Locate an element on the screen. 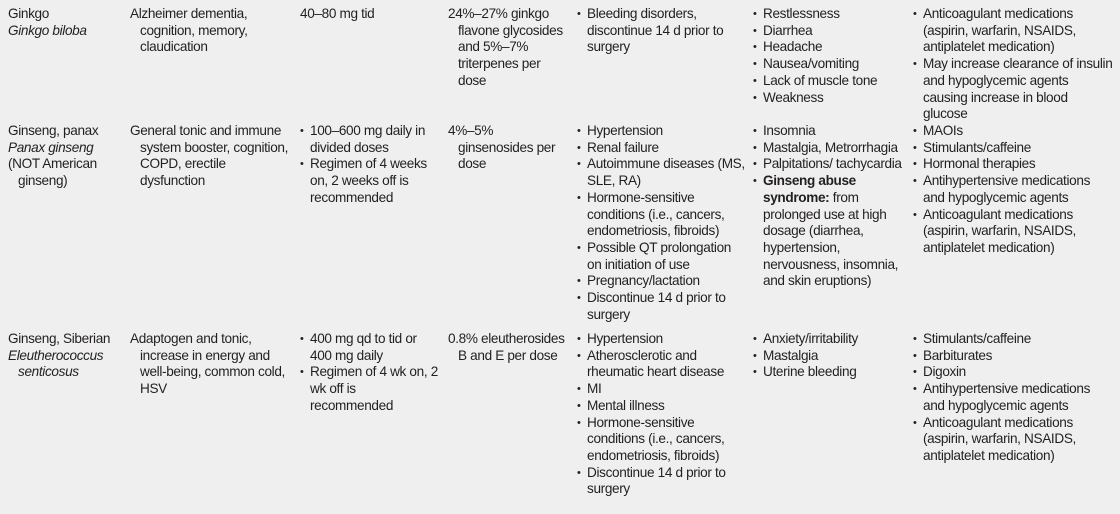  latin-name-text: Ginkgo biloba is located at coordinates (47, 30).